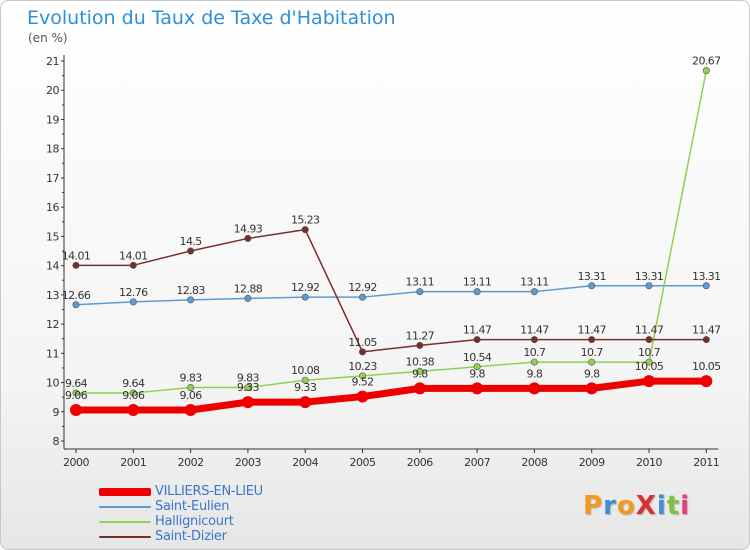 This screenshot has width=750, height=550. Describe the element at coordinates (52, 295) in the screenshot. I see `y-tick-label: 13` at that location.